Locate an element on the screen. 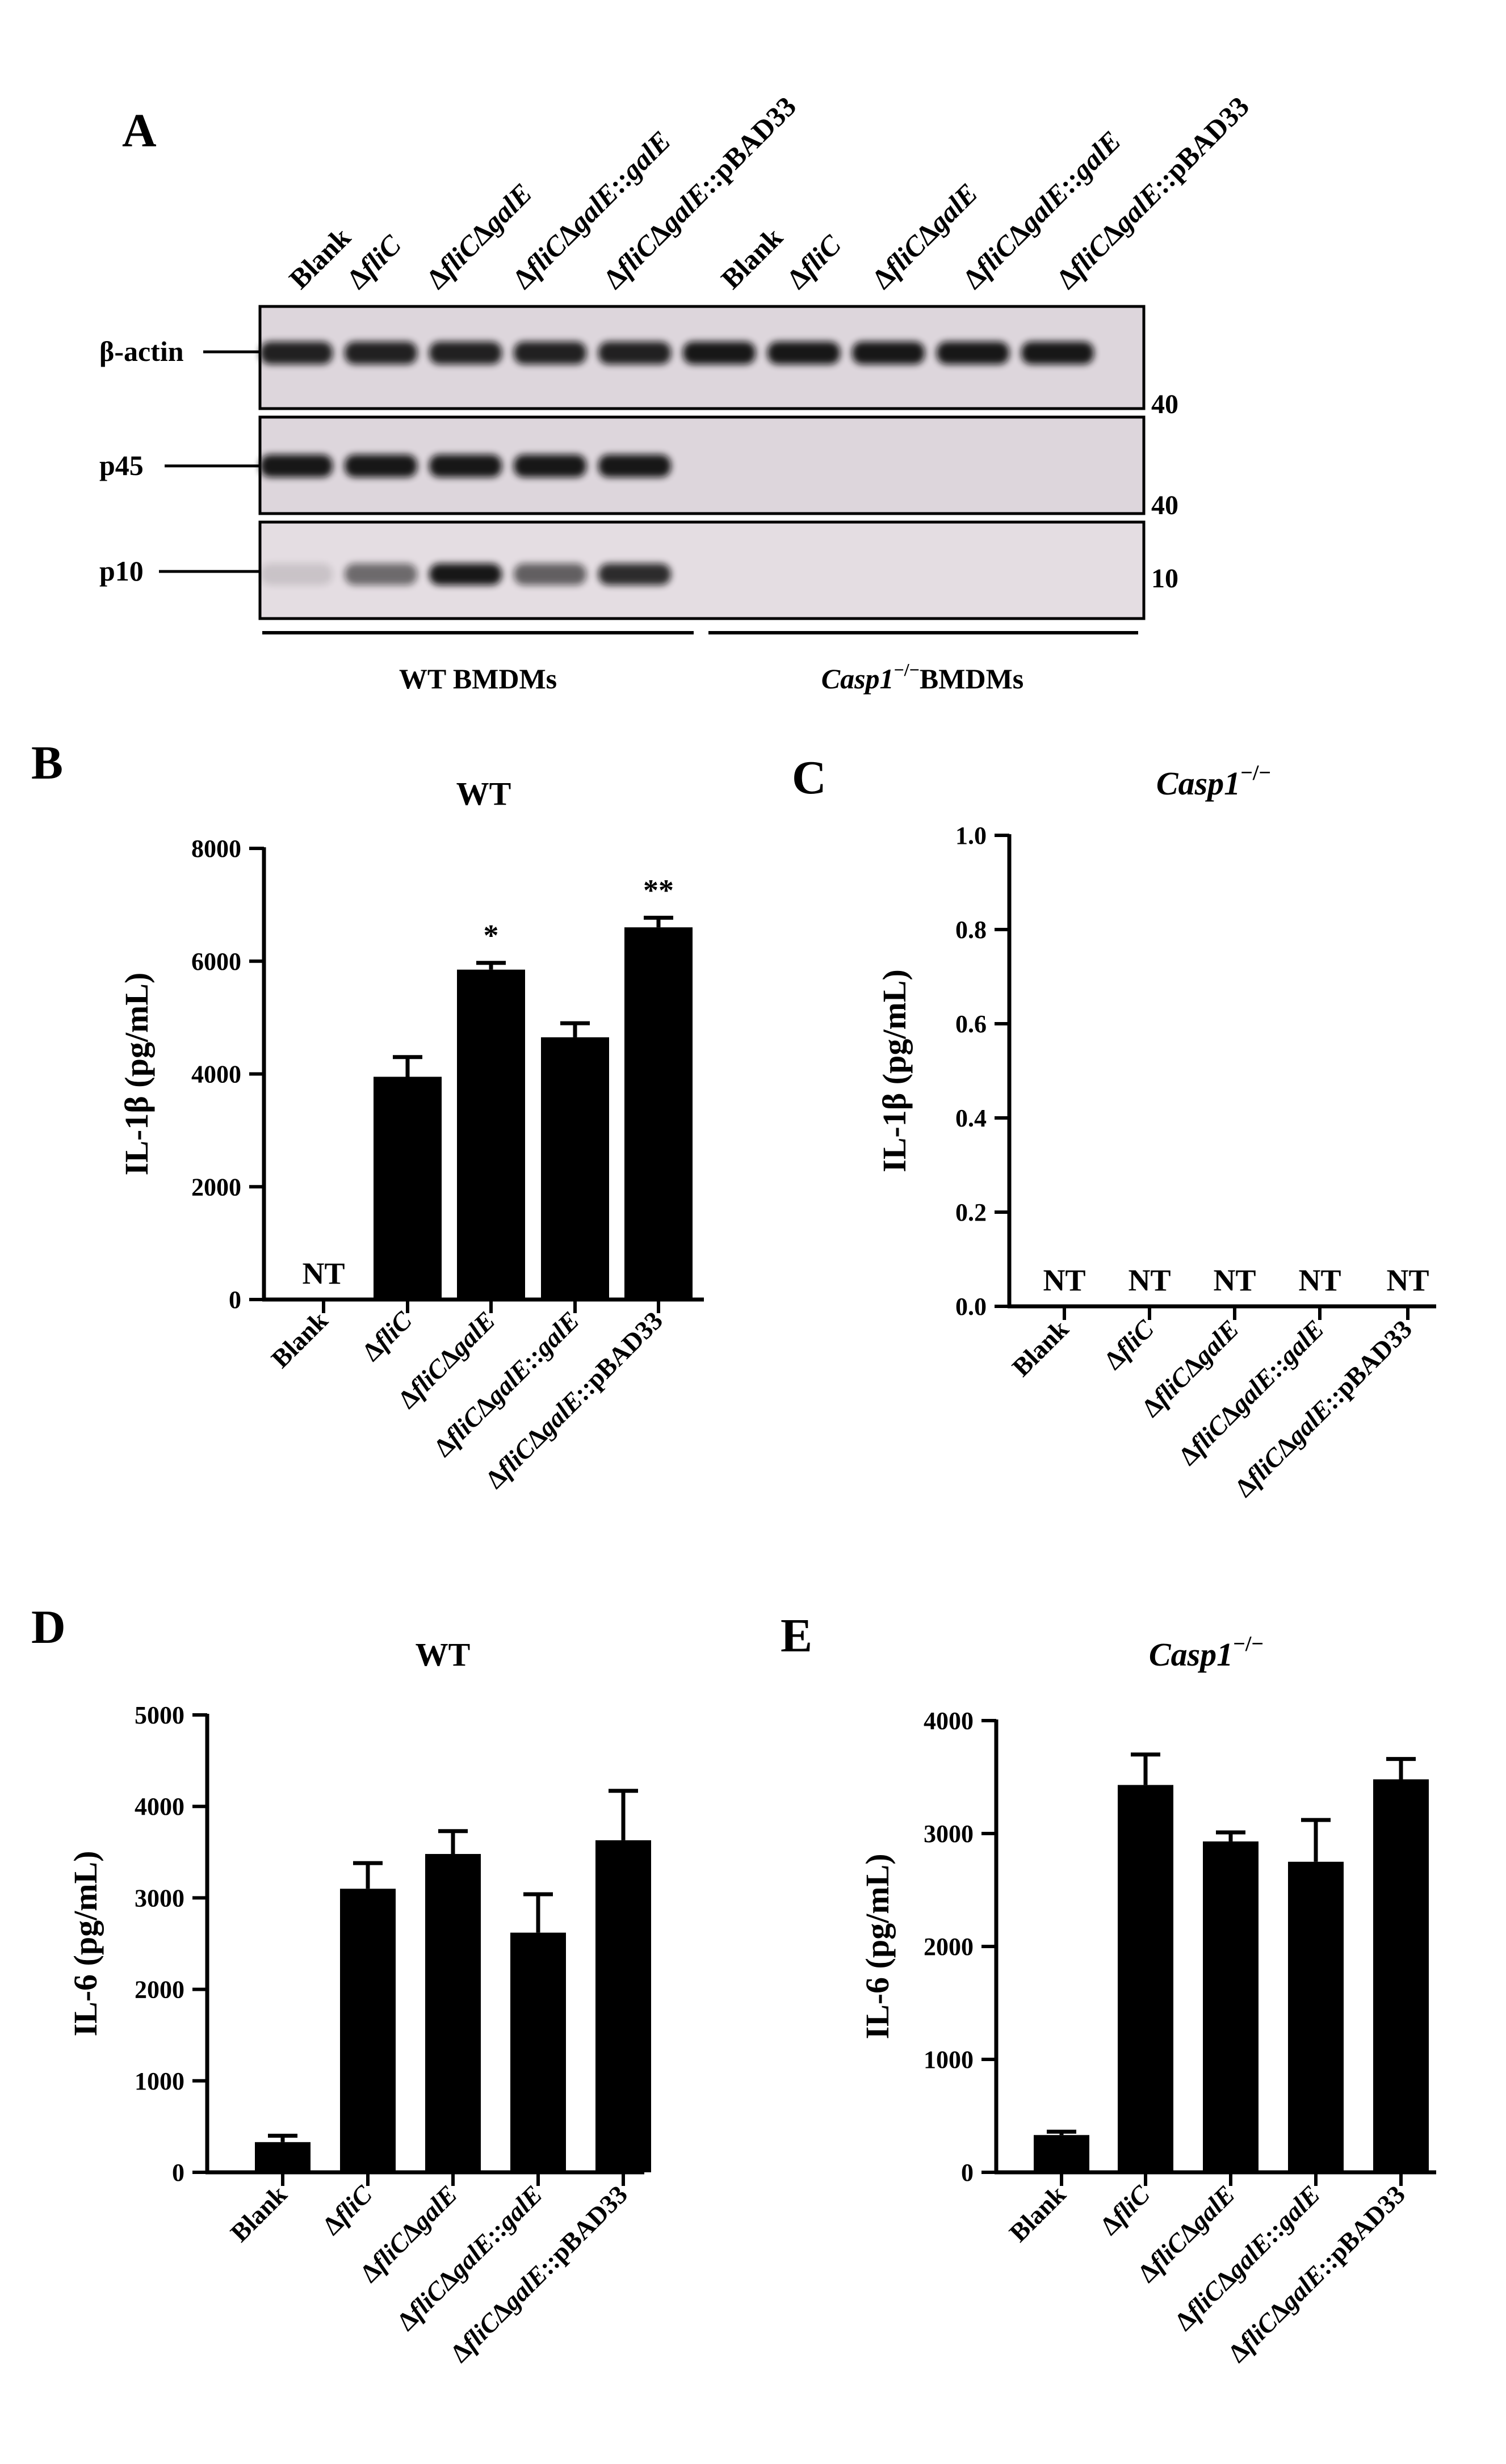 The width and height of the screenshot is (1506, 2464). ko-group-label: Casp1−/−BMDMs is located at coordinates (922, 677).